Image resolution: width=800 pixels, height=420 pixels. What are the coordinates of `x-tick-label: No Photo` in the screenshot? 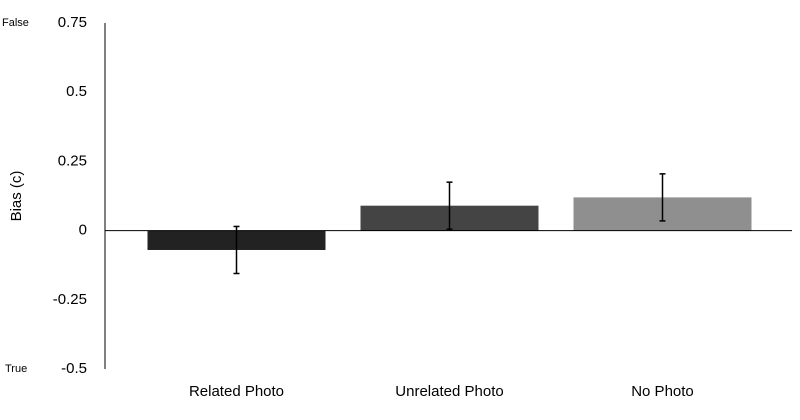 It's located at (662, 391).